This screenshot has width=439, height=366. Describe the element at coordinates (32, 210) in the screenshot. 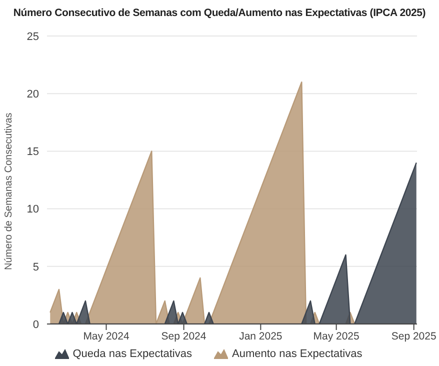

I see `y-tick-label: 10` at that location.